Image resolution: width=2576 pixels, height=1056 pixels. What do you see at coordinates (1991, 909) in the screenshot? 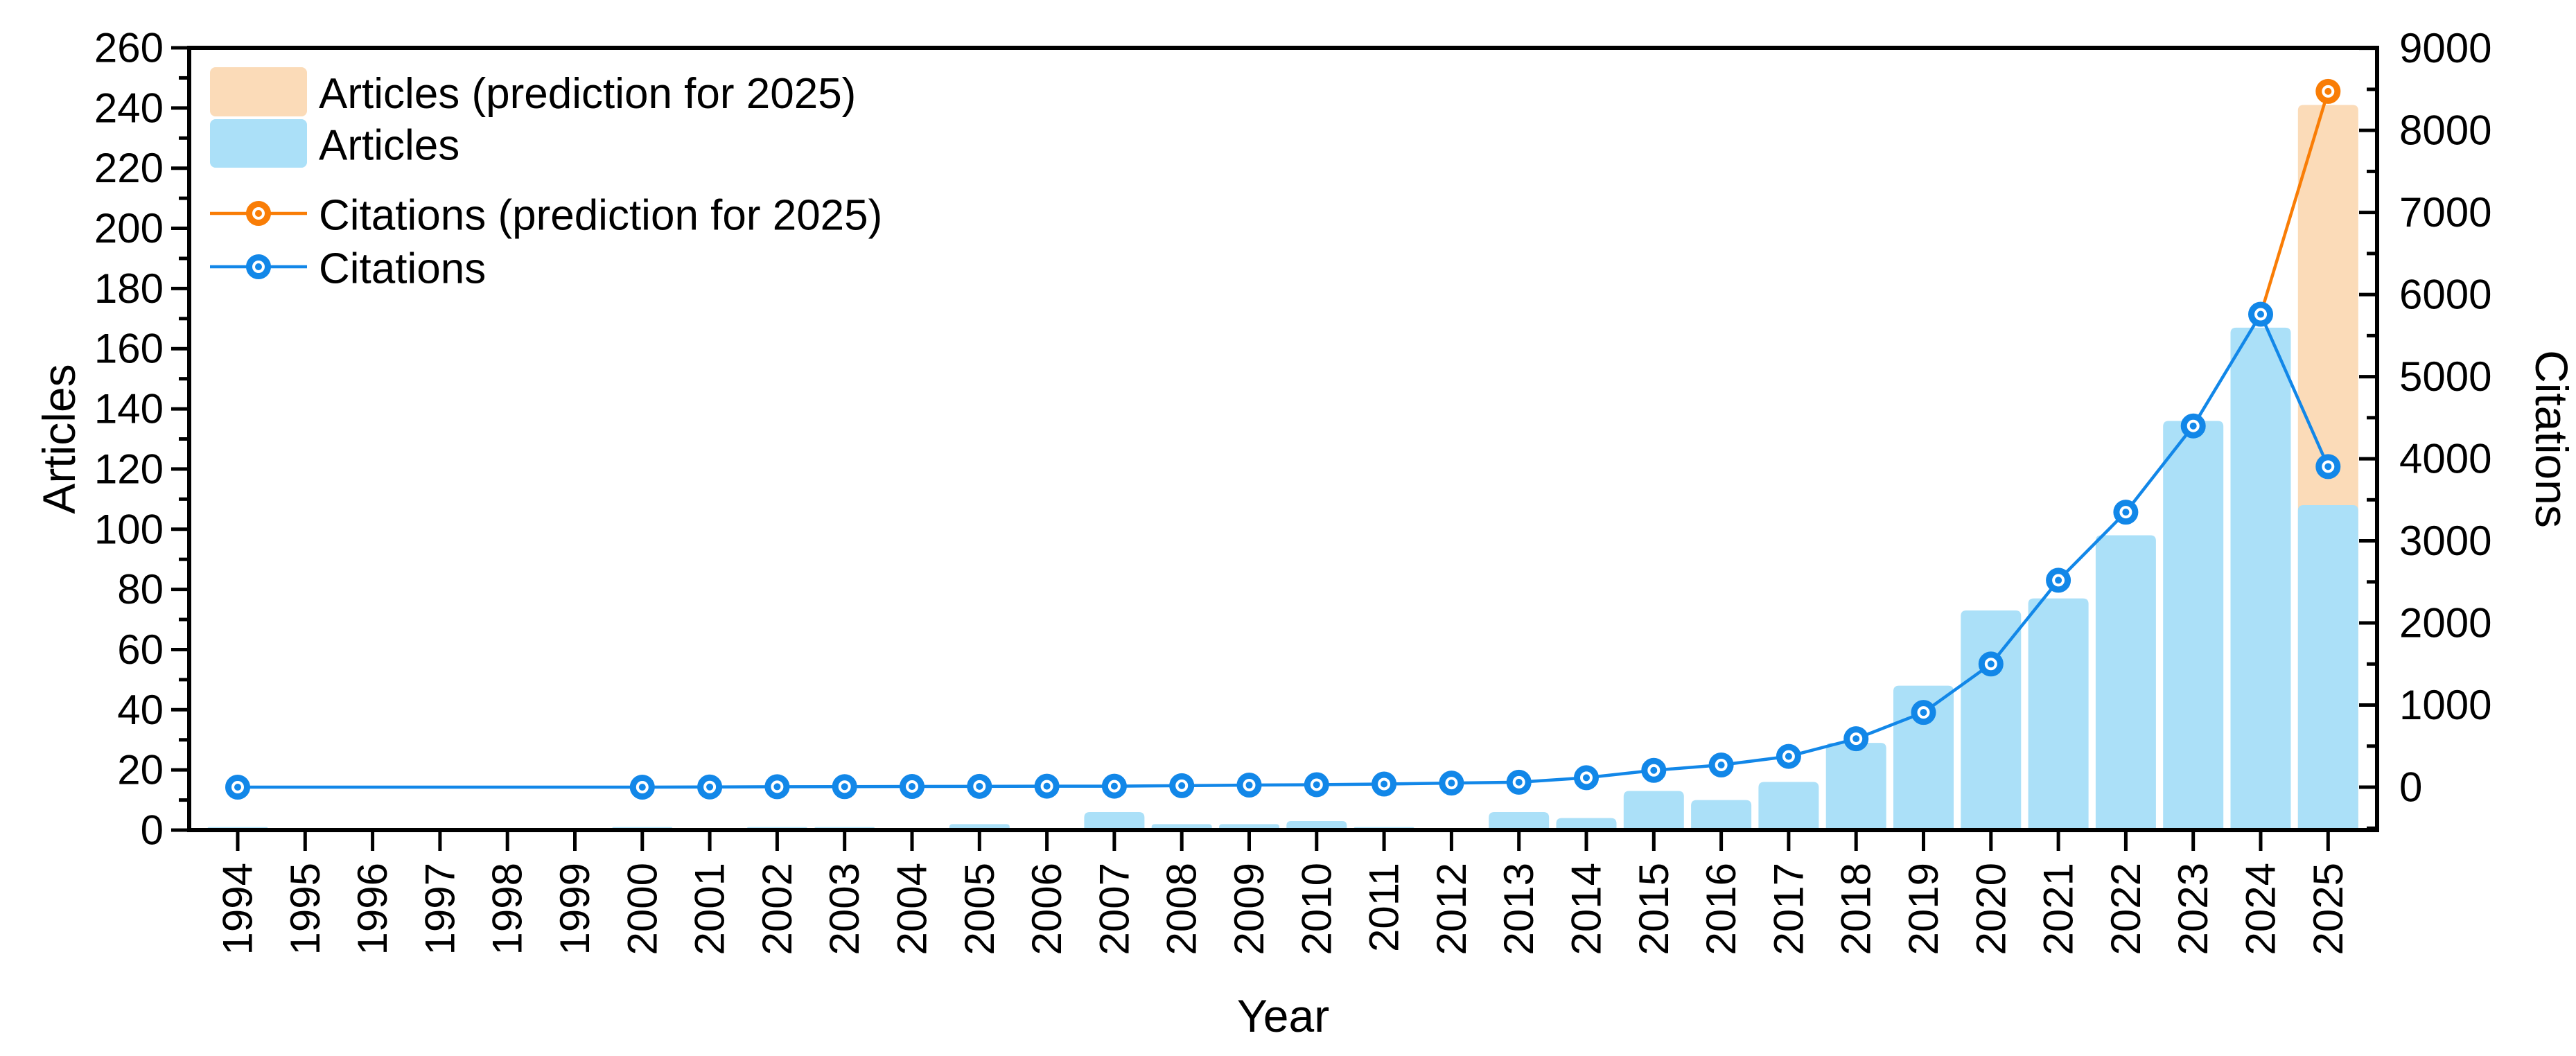
I see `x-axis-year-label: 2020` at bounding box center [1991, 909].